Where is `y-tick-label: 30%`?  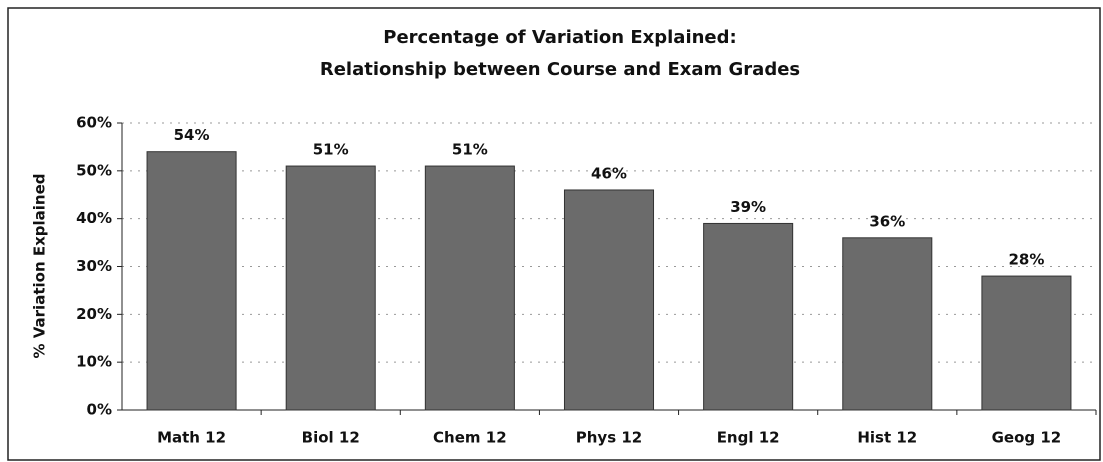 y-tick-label: 30% is located at coordinates (94, 266).